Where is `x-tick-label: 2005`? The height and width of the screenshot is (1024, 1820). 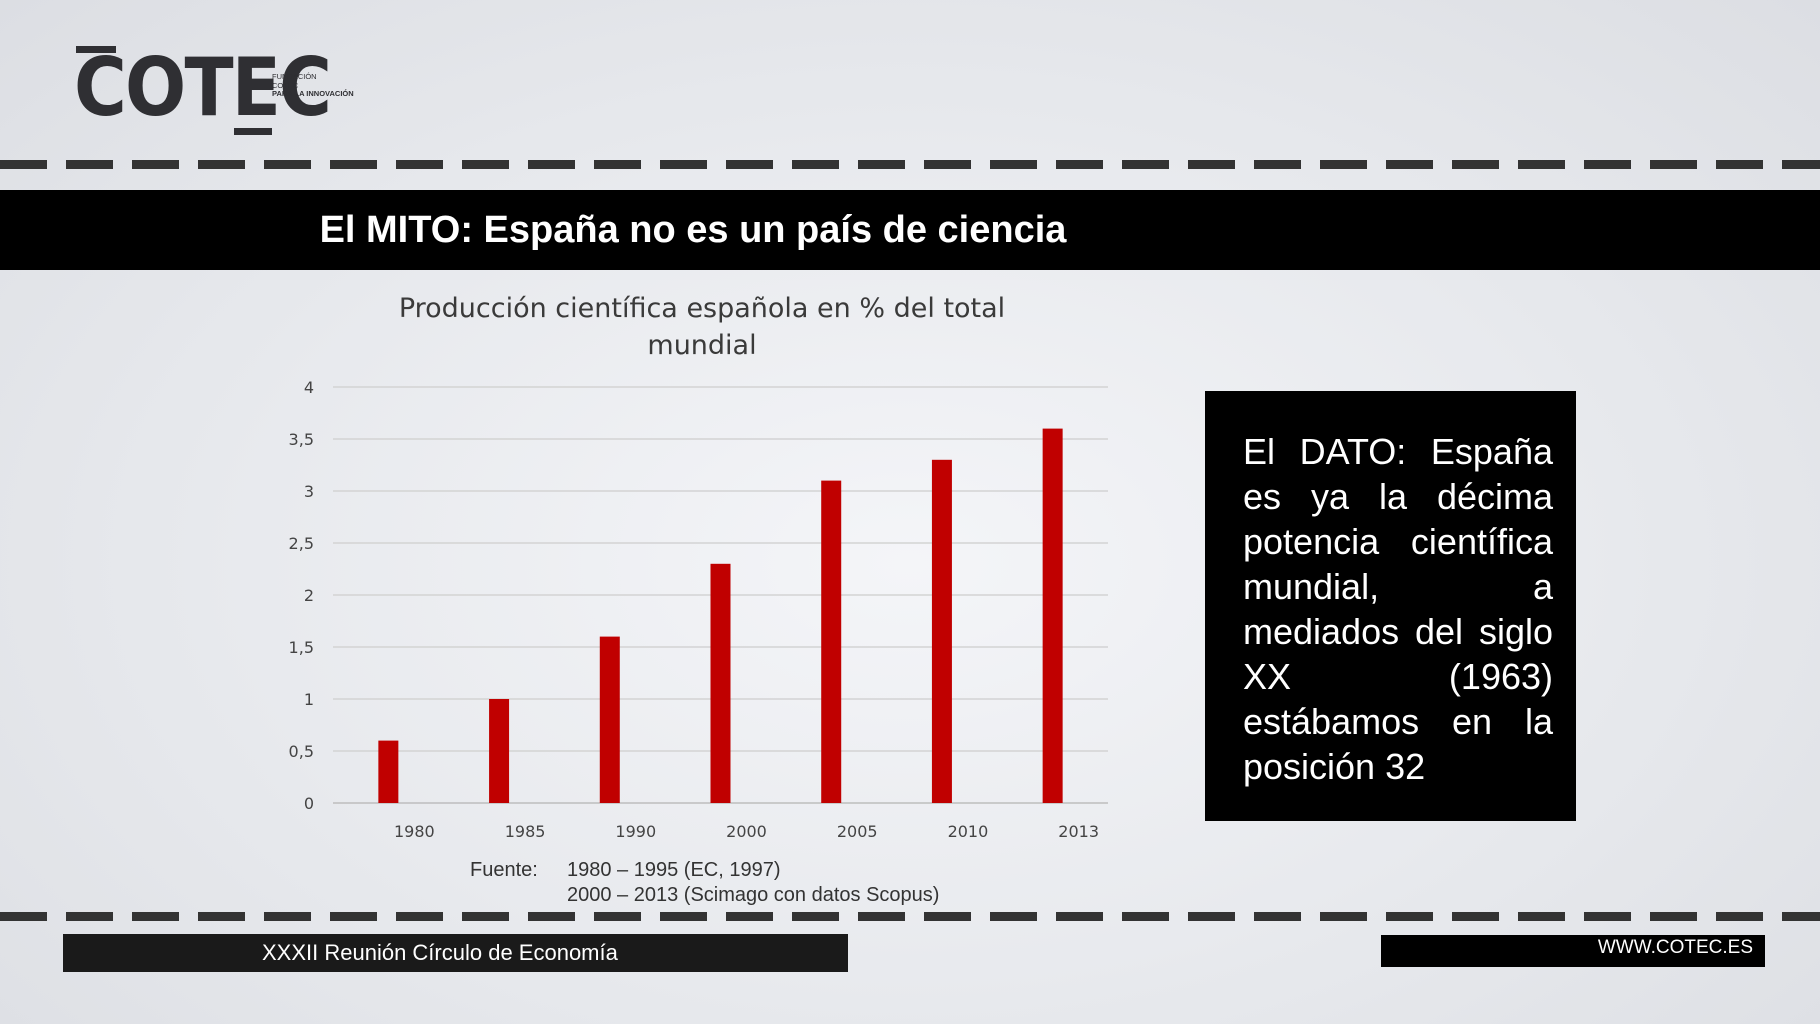
x-tick-label: 2005 is located at coordinates (857, 831).